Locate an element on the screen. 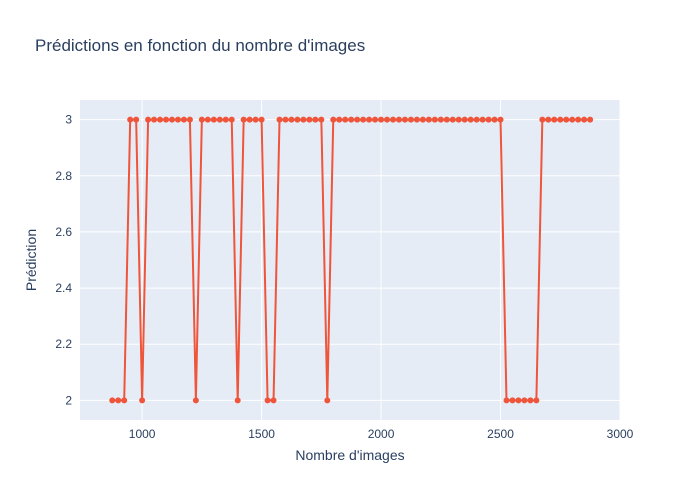 Image resolution: width=700 pixels, height=500 pixels. x-tick-label: 2000 is located at coordinates (381, 434).